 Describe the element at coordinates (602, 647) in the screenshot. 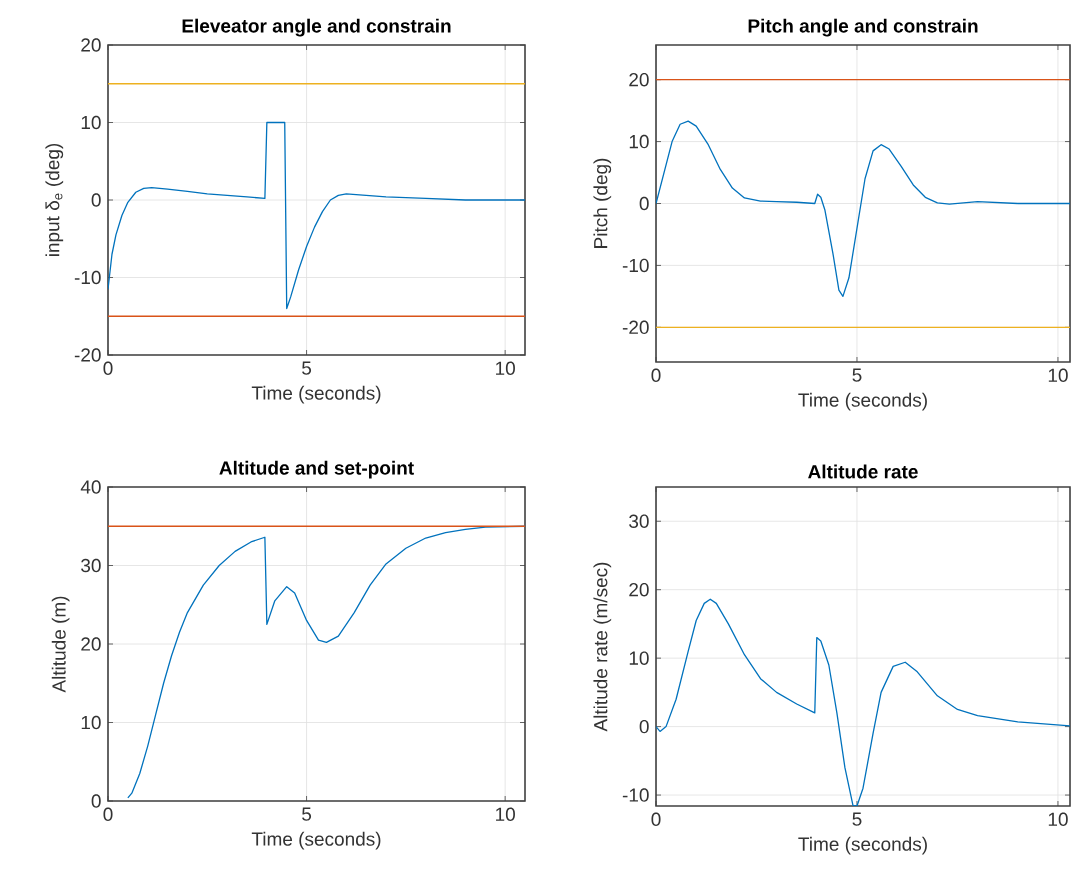

I see `y-axis-title: Altitude rate (m/sec)` at that location.